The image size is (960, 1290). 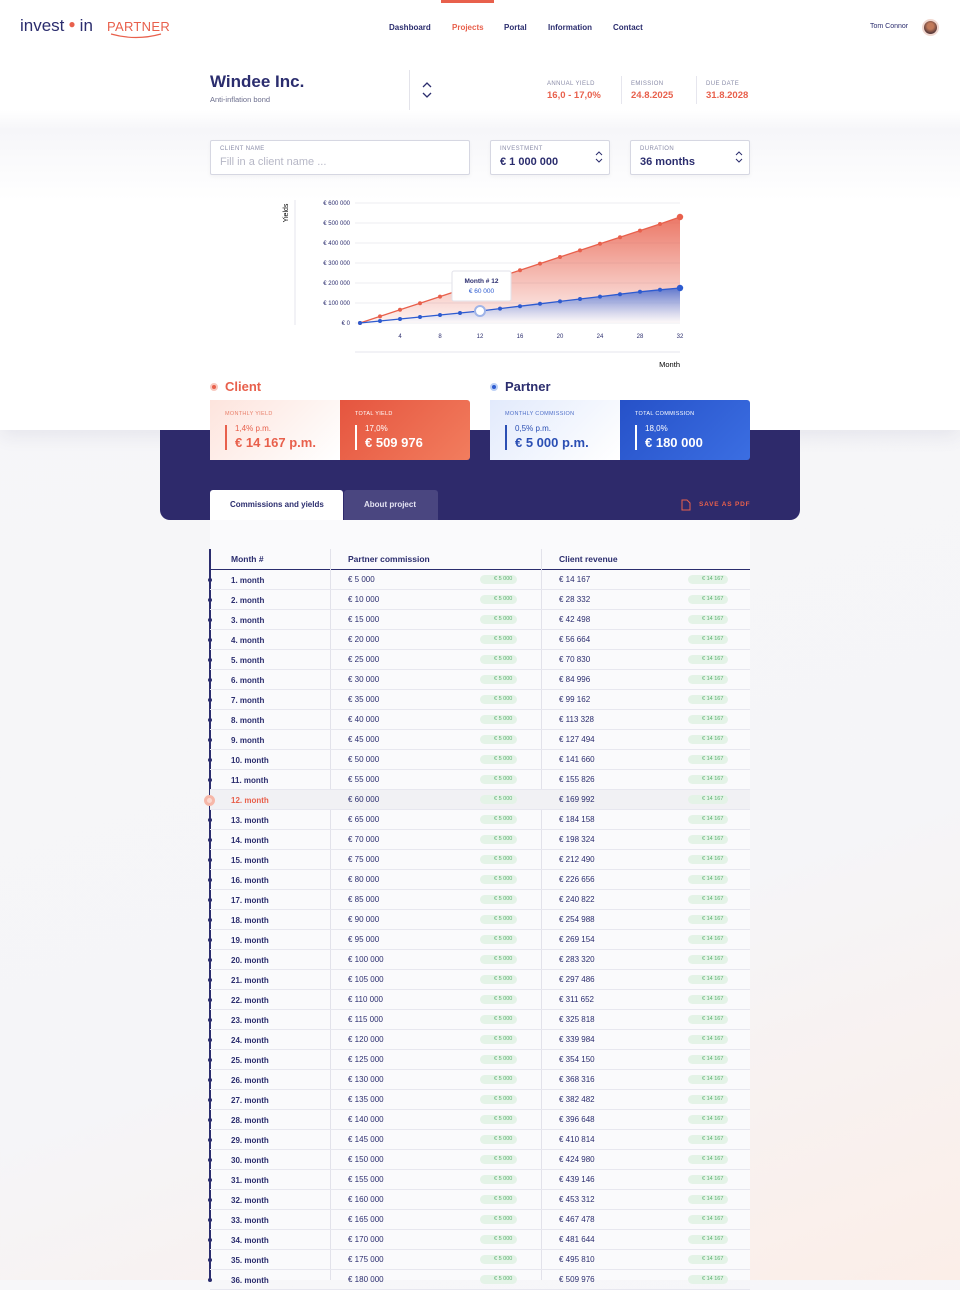 I want to click on client-name-input, so click(x=340, y=157).